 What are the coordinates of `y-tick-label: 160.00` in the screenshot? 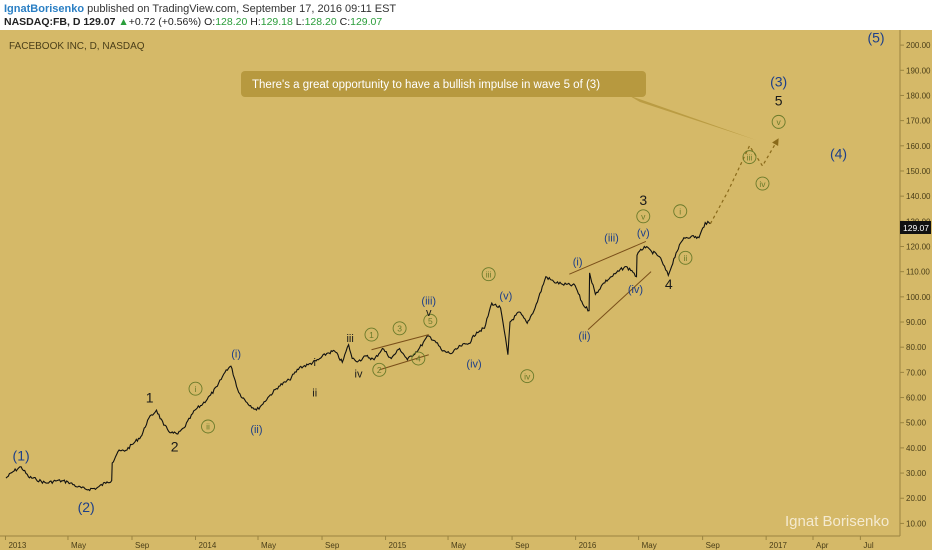 It's located at (918, 146).